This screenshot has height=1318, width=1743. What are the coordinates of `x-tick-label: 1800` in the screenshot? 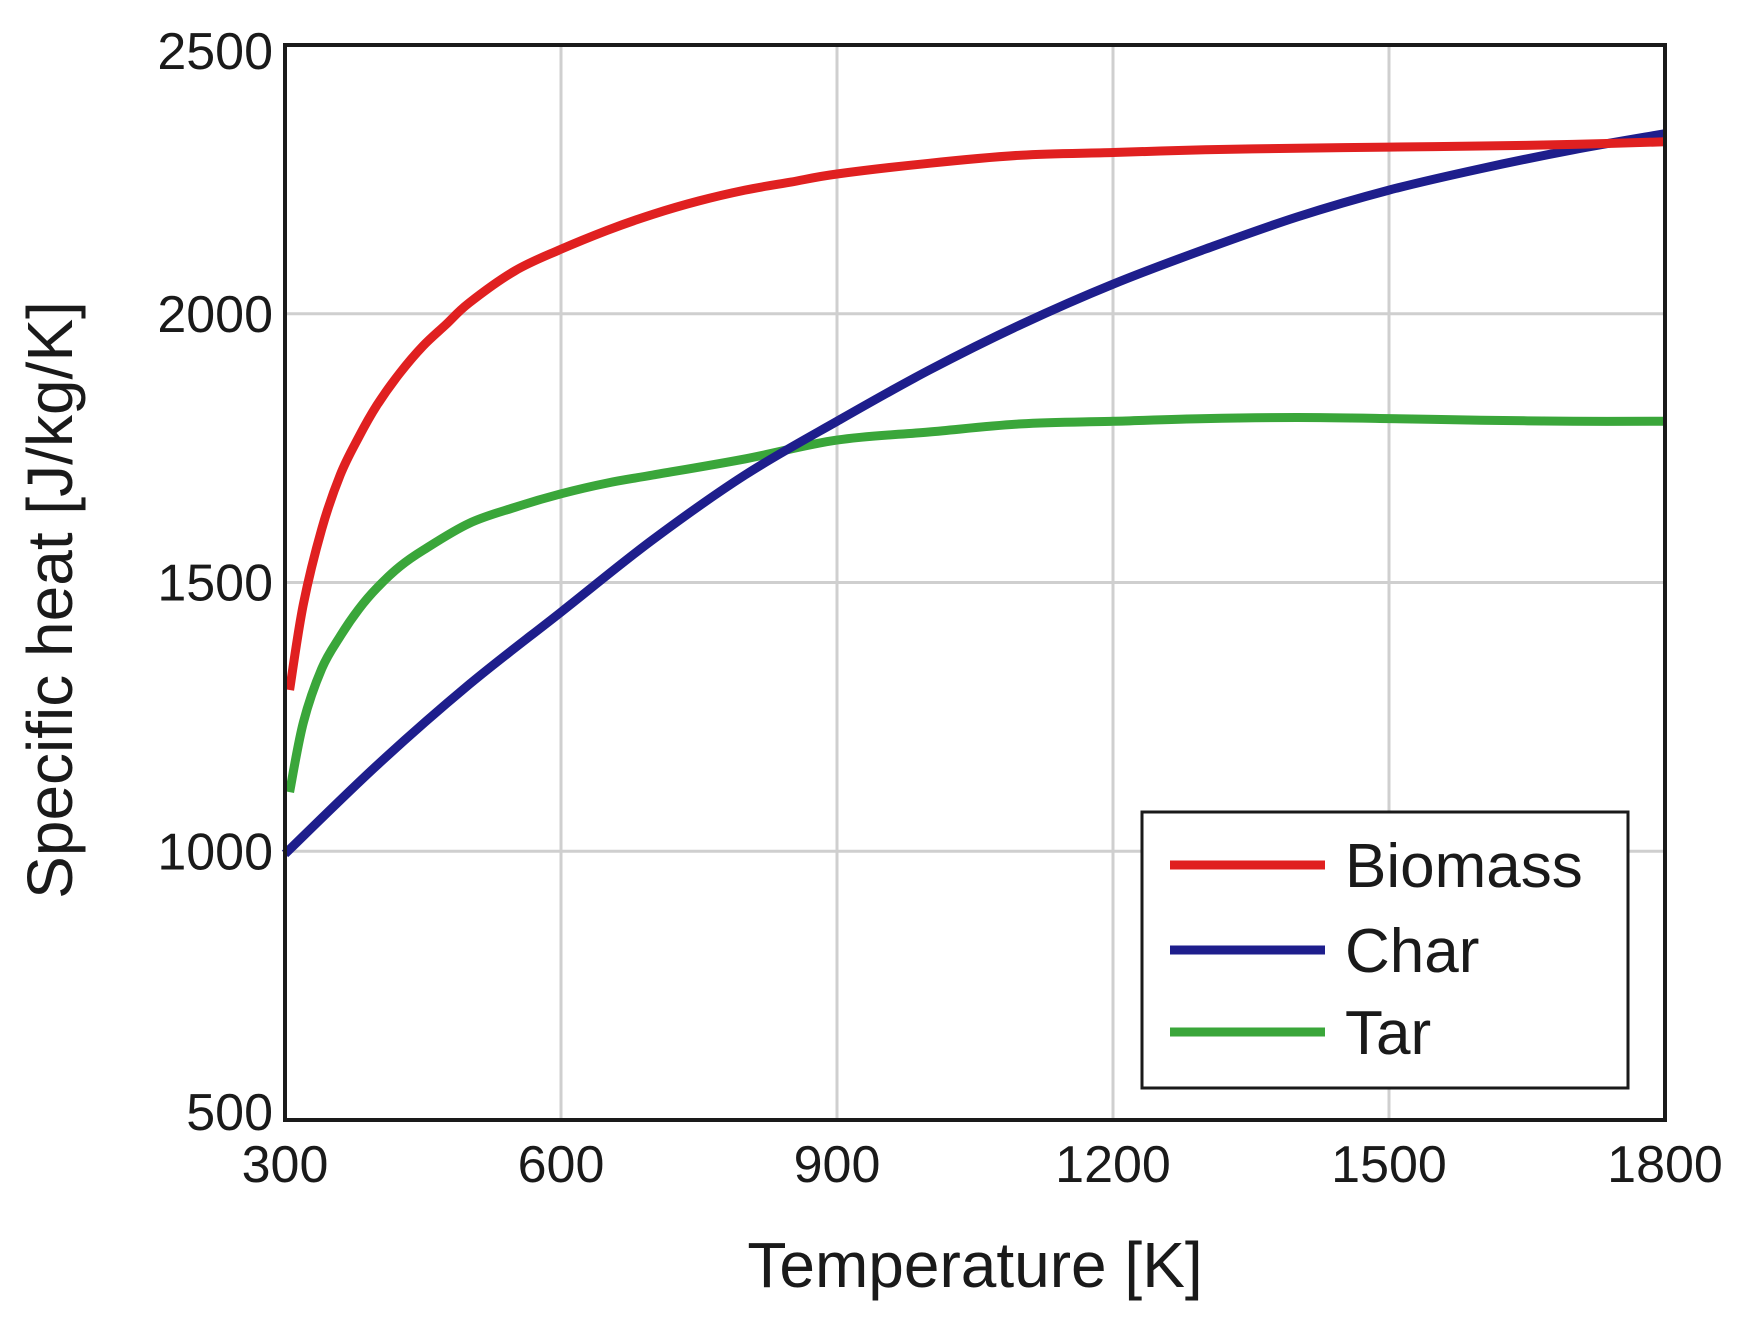 It's located at (1665, 1165).